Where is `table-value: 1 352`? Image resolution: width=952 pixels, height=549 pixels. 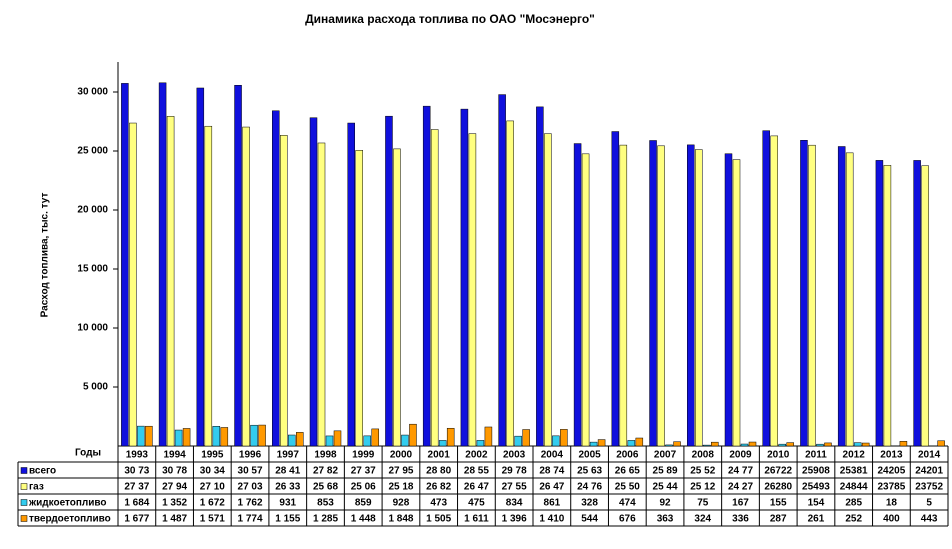 table-value: 1 352 is located at coordinates (174, 503).